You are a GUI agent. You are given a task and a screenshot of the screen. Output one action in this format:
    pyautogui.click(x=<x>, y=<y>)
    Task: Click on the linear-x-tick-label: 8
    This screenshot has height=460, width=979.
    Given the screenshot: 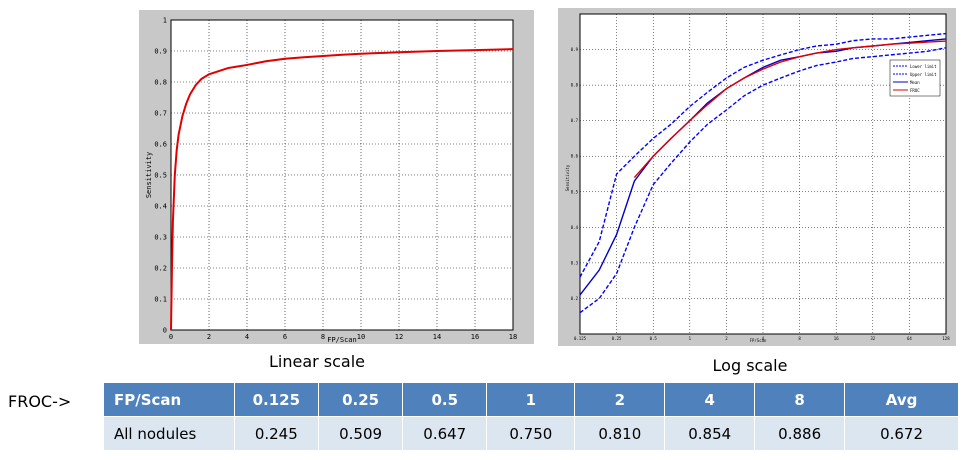 What is the action you would take?
    pyautogui.click(x=323, y=337)
    